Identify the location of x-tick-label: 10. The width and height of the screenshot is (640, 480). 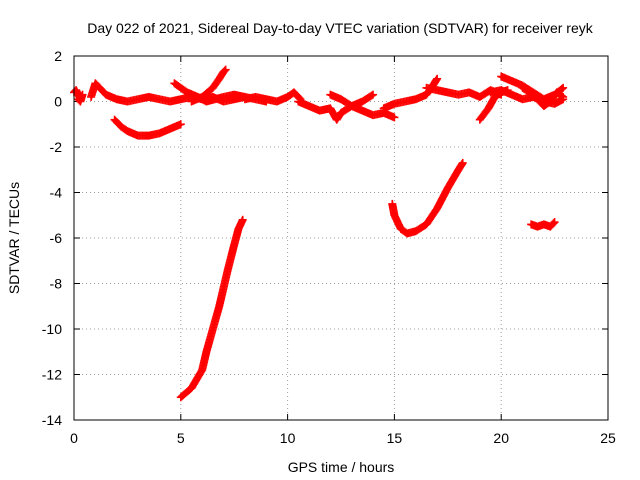
(288, 438).